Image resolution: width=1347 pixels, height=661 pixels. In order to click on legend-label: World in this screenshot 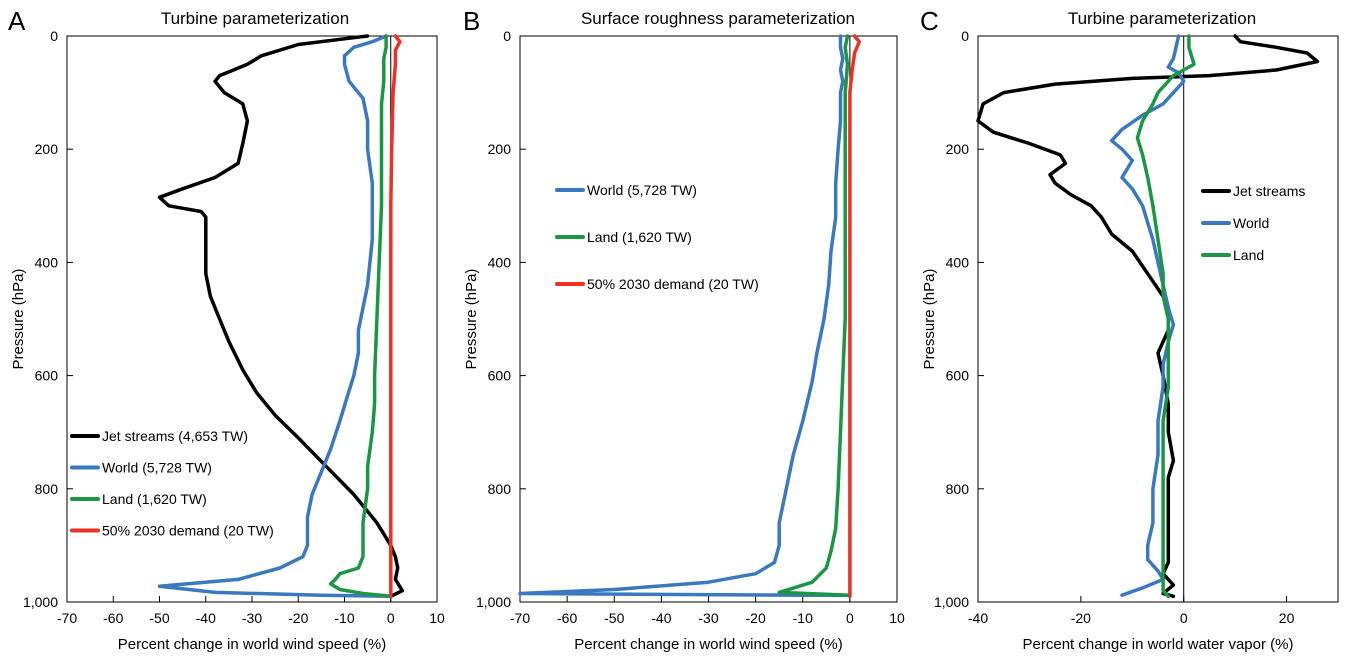, I will do `click(1251, 223)`.